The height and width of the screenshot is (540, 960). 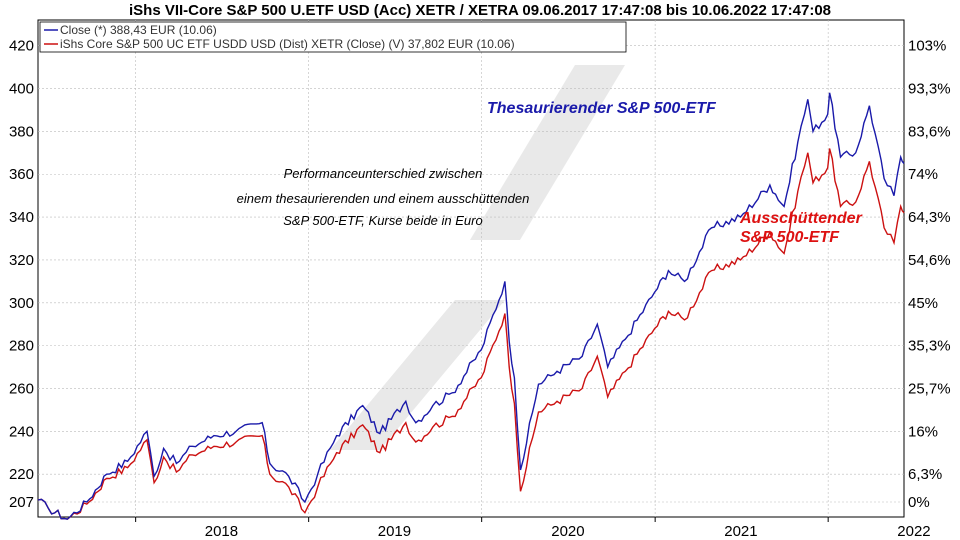 I want to click on legend-entry-acc: Close (*) 388,43 EUR (10.06), so click(x=138, y=30).